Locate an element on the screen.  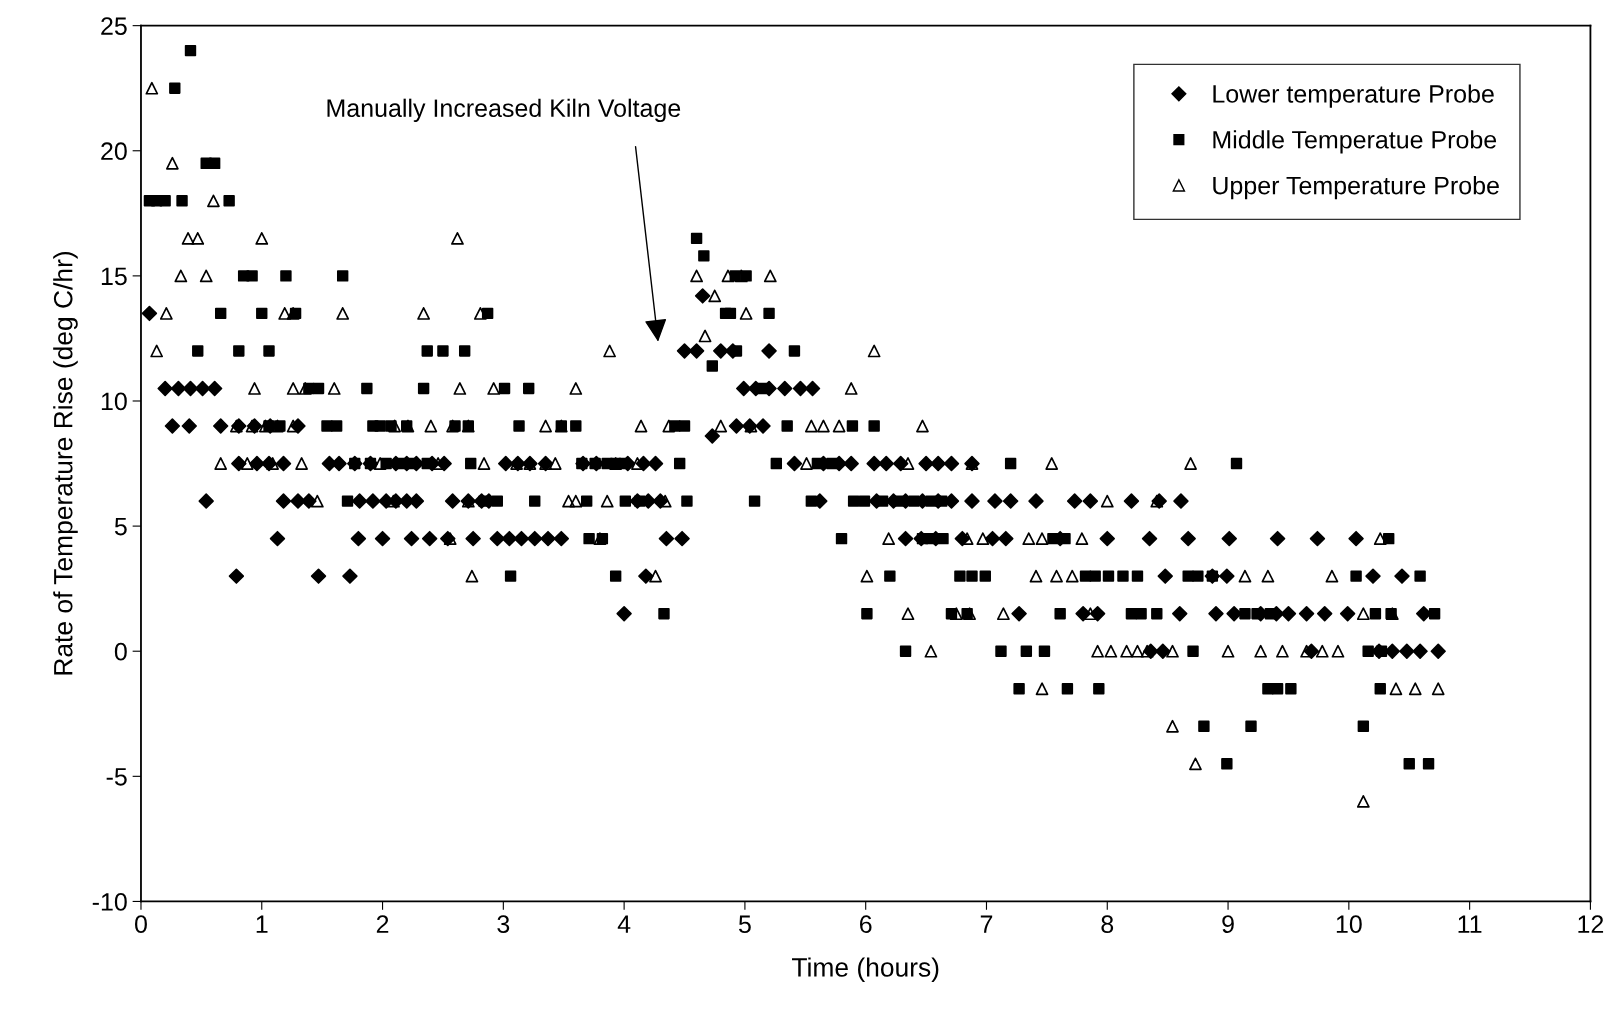
x-tick-label: 10 is located at coordinates (1349, 924).